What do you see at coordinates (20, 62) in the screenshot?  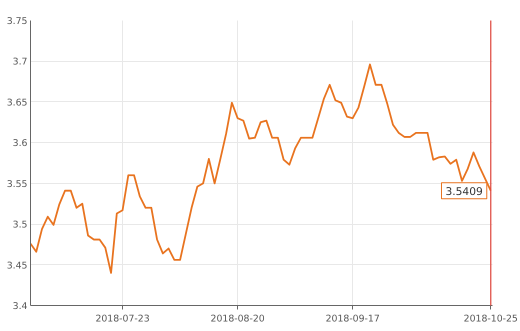 I see `y-tick-label: 3.7` at bounding box center [20, 62].